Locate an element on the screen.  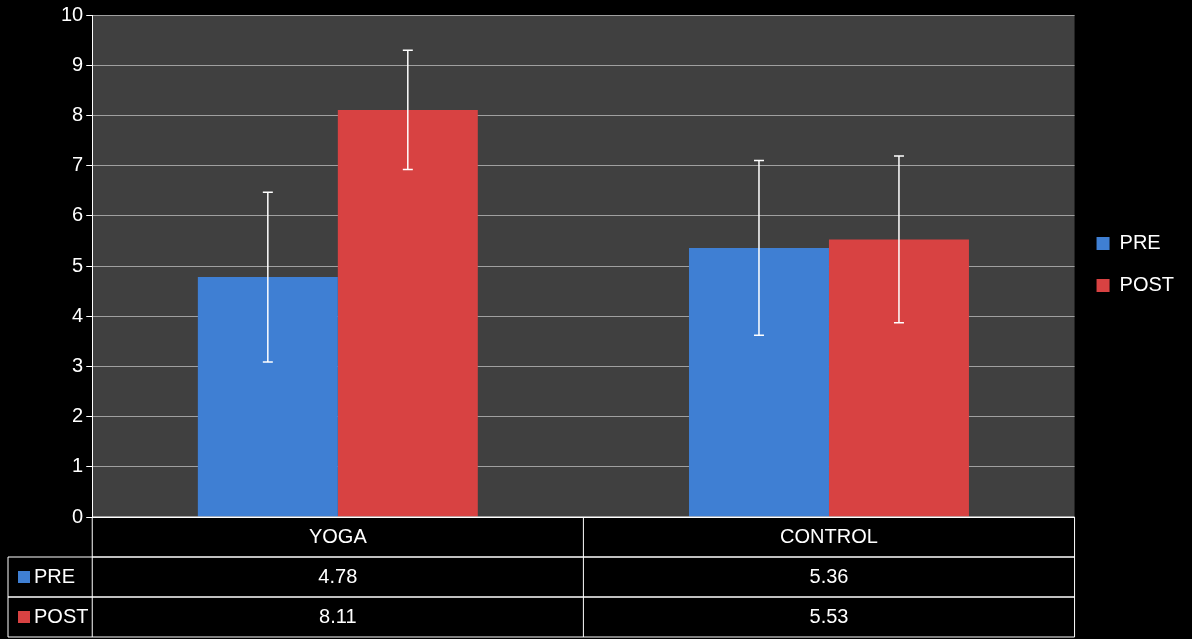
legend-label: PRE is located at coordinates (55, 575).